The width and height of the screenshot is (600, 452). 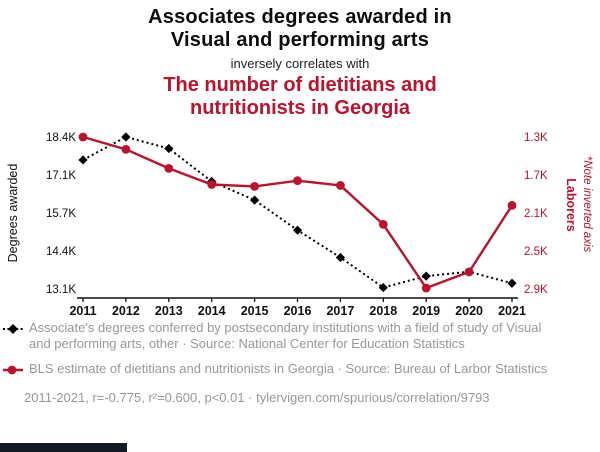 What do you see at coordinates (13, 372) in the screenshot?
I see `circle-solid-line-icon` at bounding box center [13, 372].